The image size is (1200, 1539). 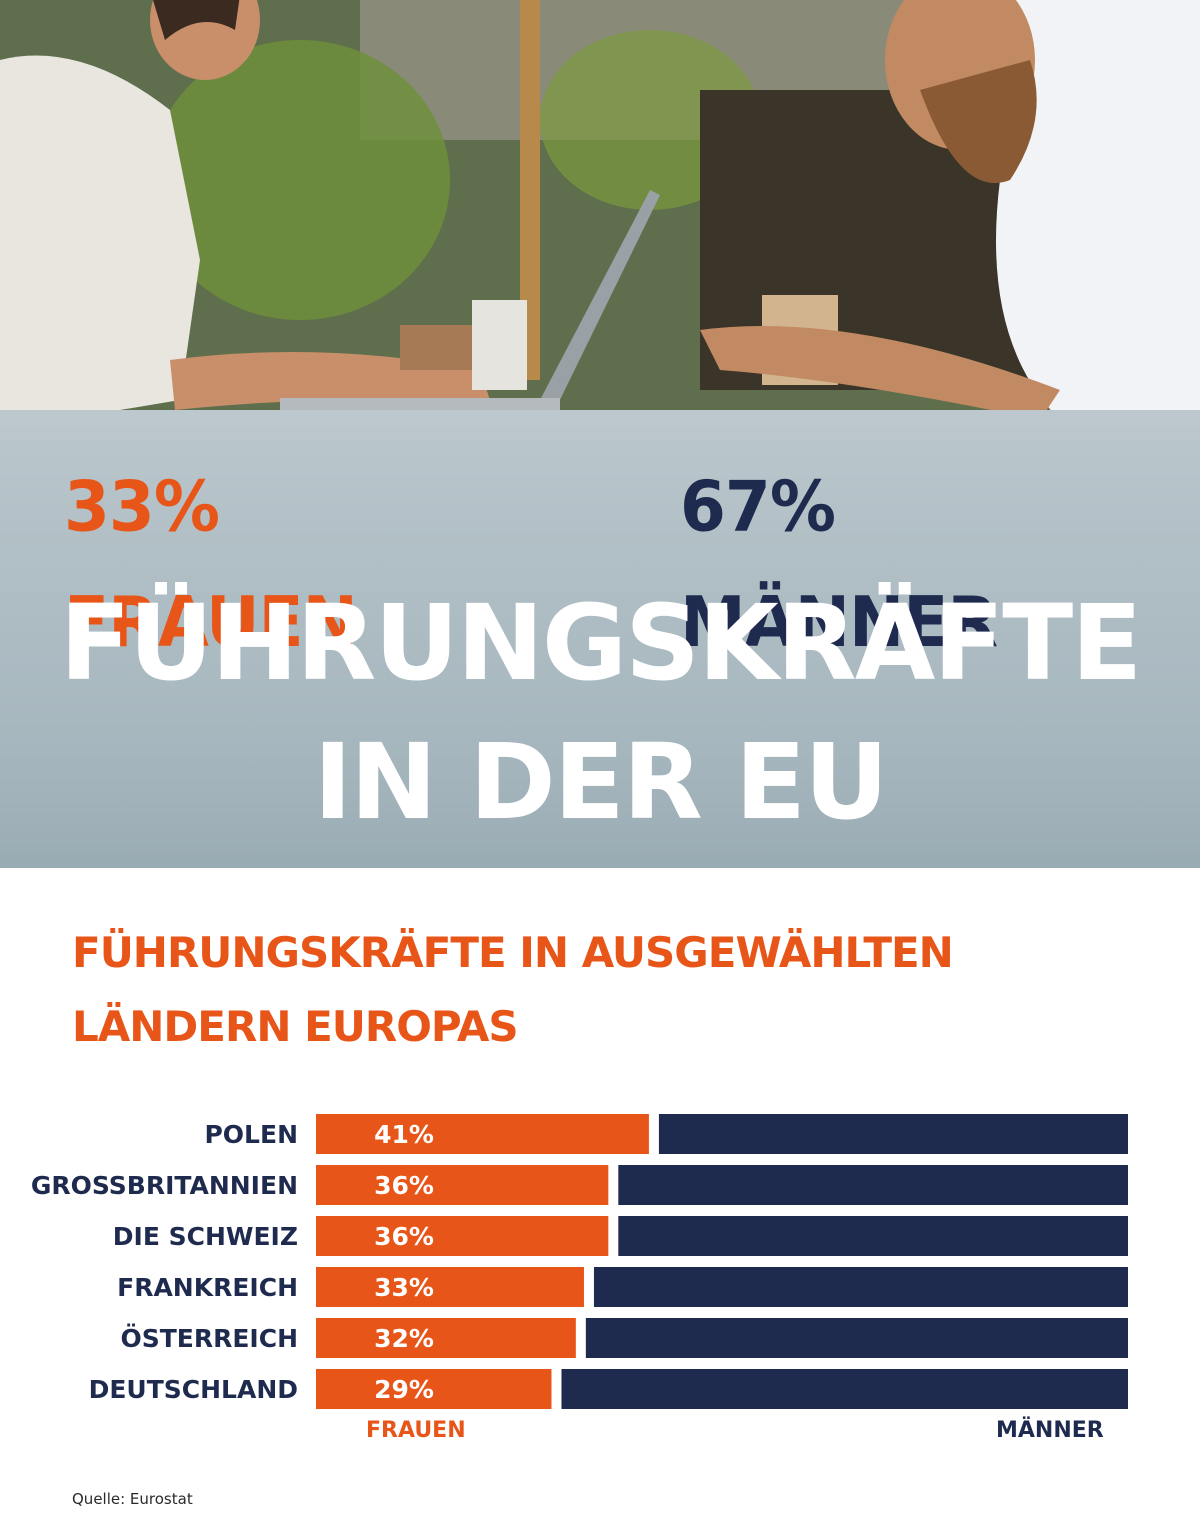 I want to click on photo-man-arm, so click(x=880, y=373).